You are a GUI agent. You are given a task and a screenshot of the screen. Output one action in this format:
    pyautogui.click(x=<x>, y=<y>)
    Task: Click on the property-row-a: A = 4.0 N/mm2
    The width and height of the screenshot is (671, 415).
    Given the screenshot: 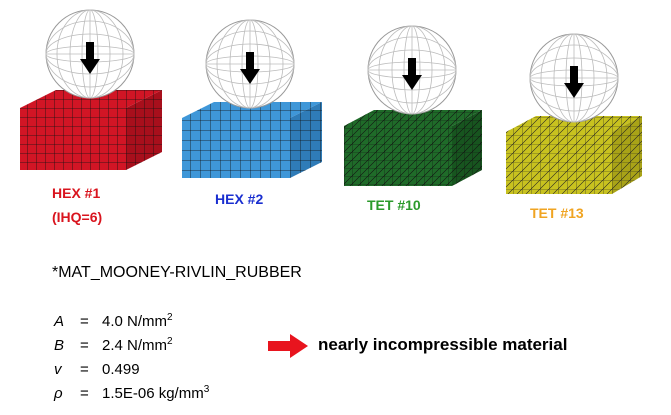 What is the action you would take?
    pyautogui.click(x=131, y=318)
    